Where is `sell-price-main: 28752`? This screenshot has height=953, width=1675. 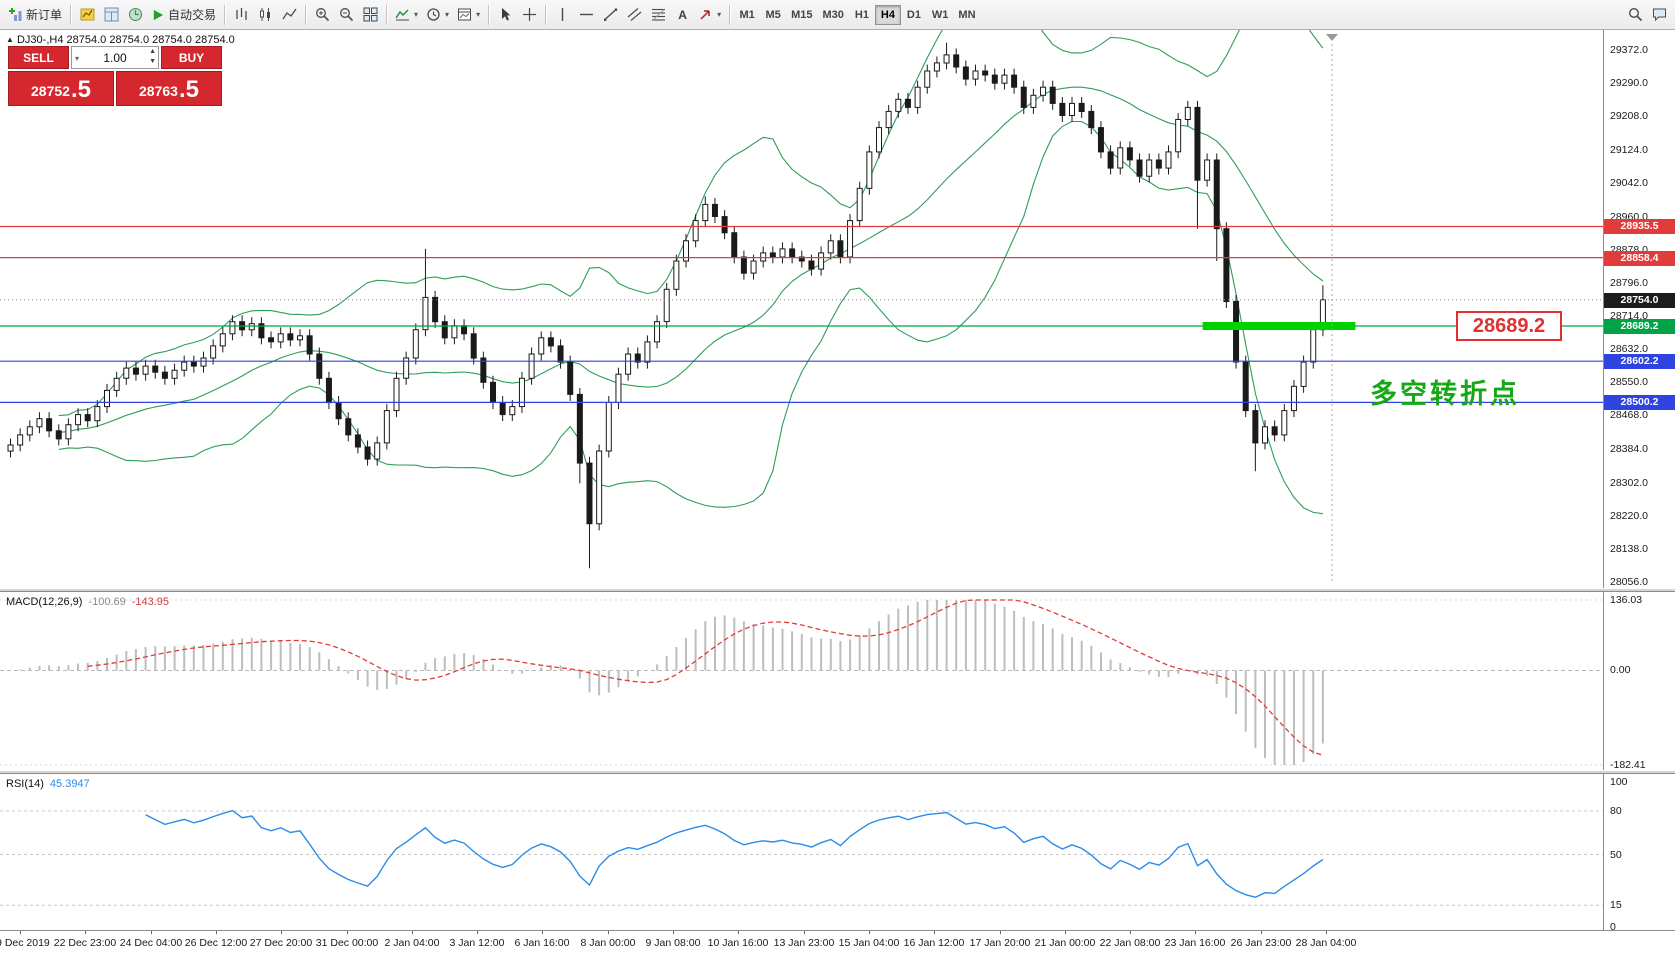
sell-price-main: 28752 is located at coordinates (50, 91).